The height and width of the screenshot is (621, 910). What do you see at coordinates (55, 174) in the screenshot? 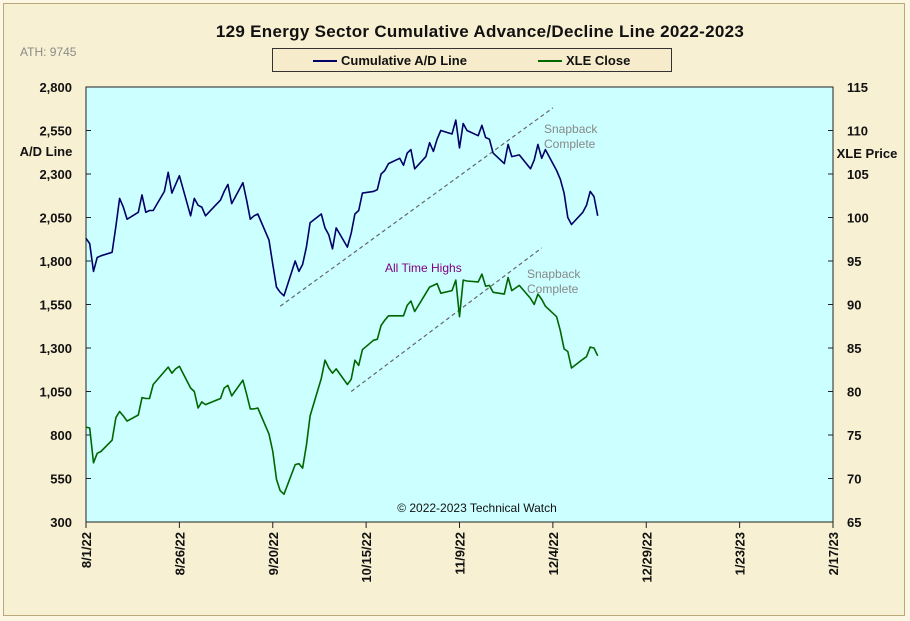
I see `y-left-tick-label: 2,300` at bounding box center [55, 174].